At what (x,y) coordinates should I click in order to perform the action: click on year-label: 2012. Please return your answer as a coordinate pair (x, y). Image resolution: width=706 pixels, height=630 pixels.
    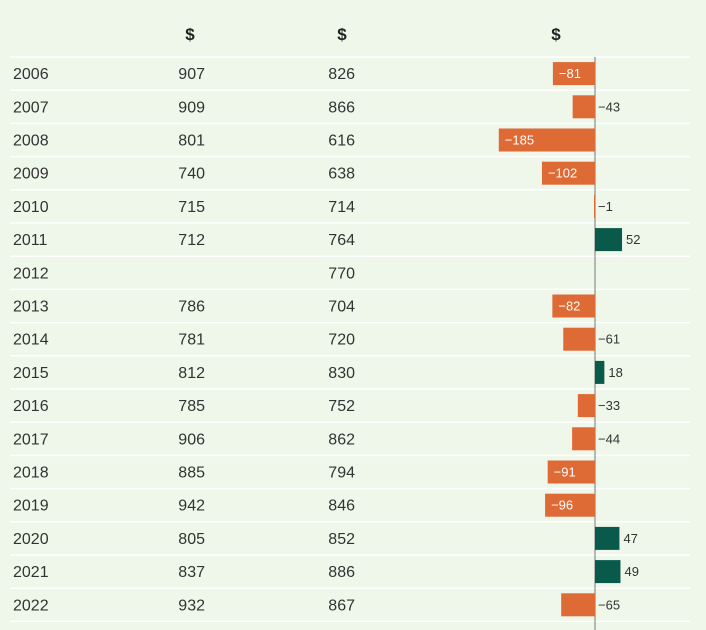
    Looking at the image, I should click on (31, 273).